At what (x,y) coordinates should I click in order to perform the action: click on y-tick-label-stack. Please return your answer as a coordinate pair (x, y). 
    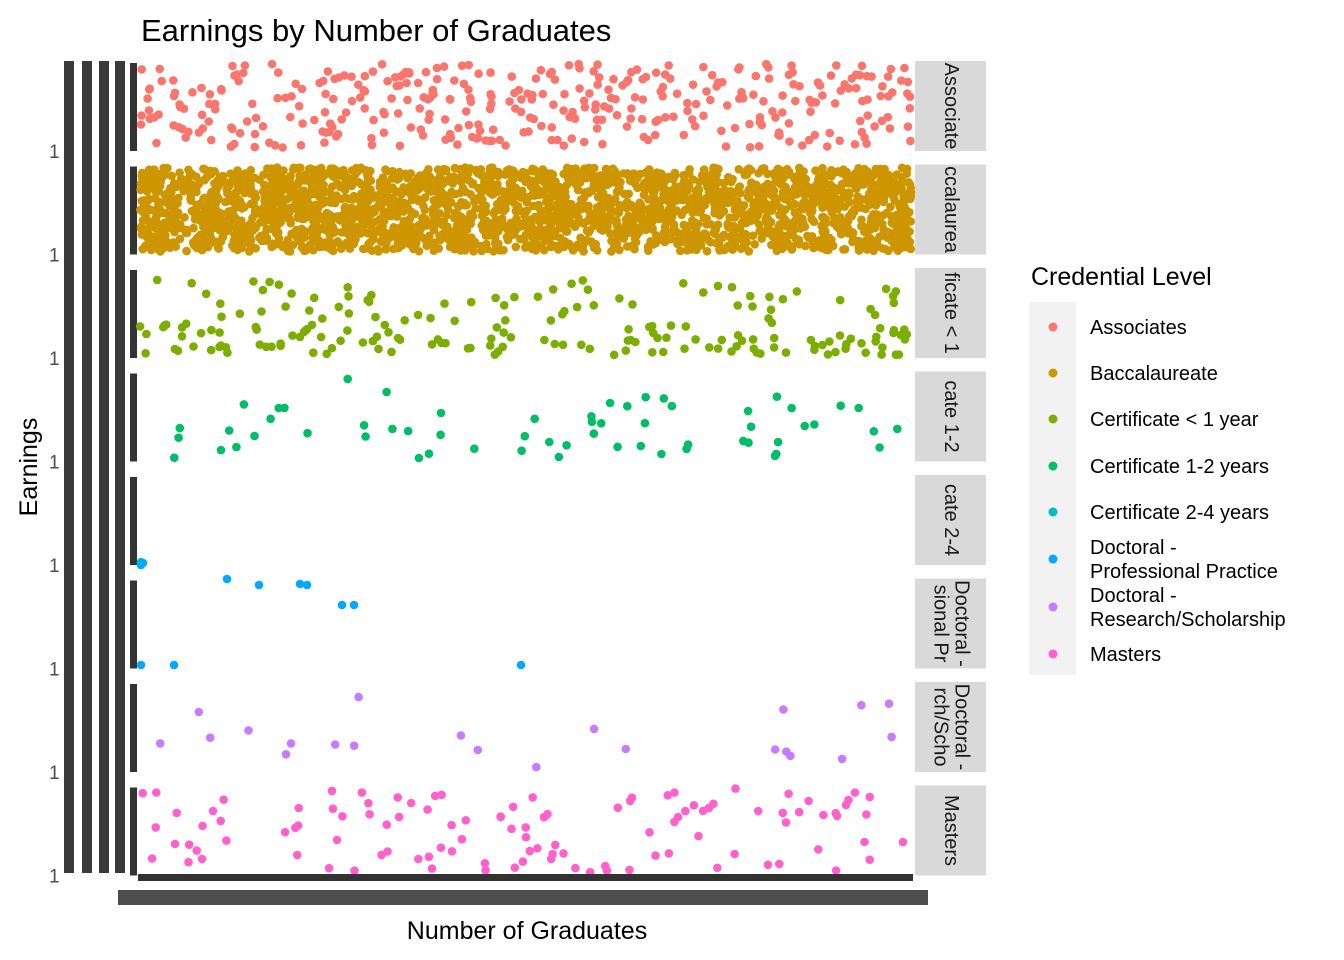
    Looking at the image, I should click on (69, 467).